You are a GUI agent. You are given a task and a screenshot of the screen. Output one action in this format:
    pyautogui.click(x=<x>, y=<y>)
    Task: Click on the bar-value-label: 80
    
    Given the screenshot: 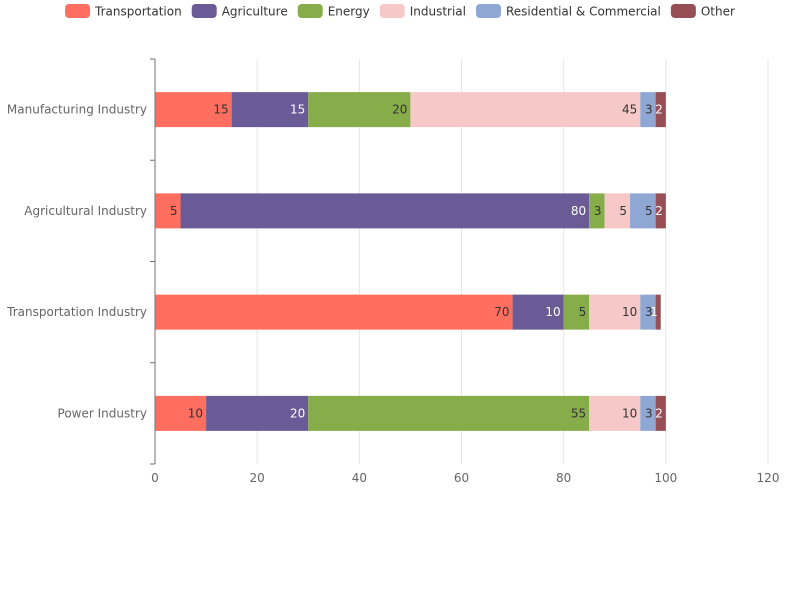 What is the action you would take?
    pyautogui.click(x=578, y=211)
    